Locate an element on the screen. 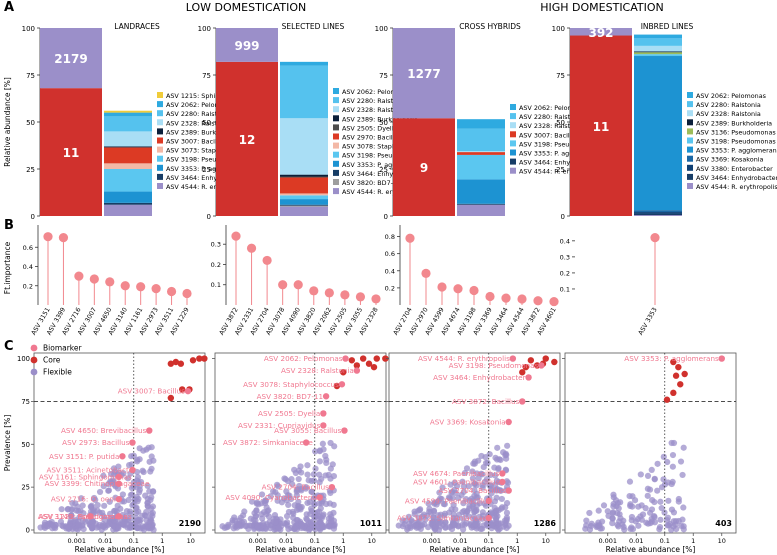 The height and width of the screenshot is (555, 777). biomarker-label: ASV 3511: Acinetobacter is located at coordinates (91, 470).